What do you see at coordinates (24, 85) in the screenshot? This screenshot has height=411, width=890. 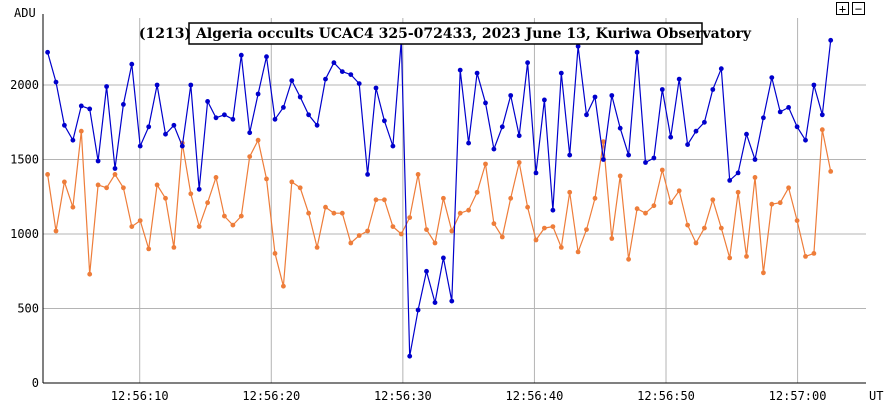 I see `y-tick-label: 2000` at bounding box center [24, 85].